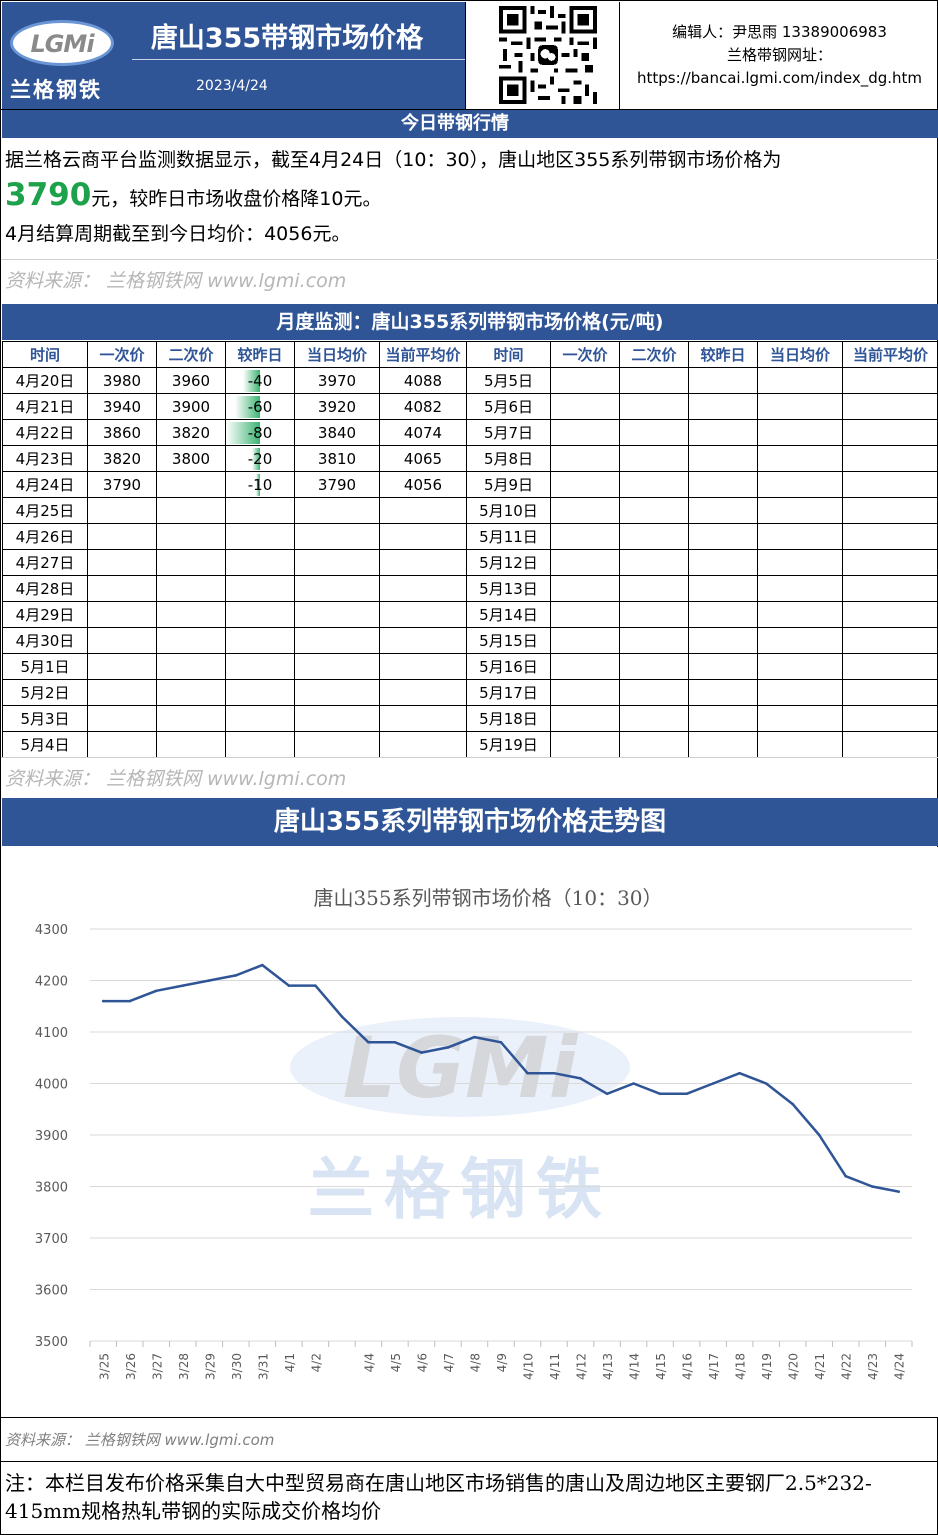  What do you see at coordinates (176, 281) in the screenshot?
I see `source-note: 资料来源： 兰格钢铁网 www.lgmi.com` at bounding box center [176, 281].